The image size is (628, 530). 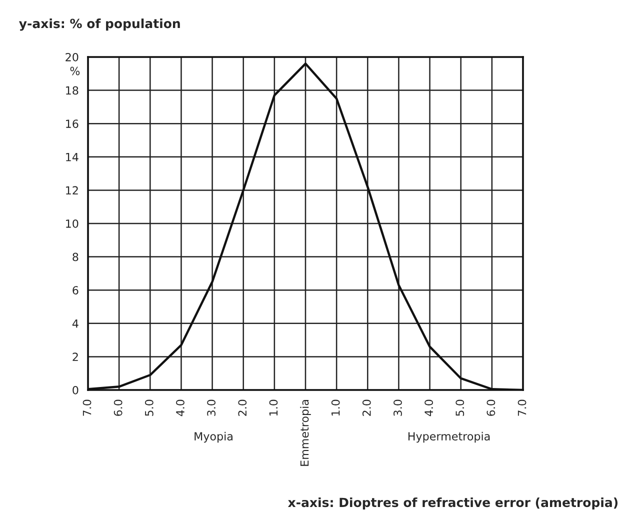 What do you see at coordinates (75, 290) in the screenshot?
I see `y-tick-label: 6` at bounding box center [75, 290].